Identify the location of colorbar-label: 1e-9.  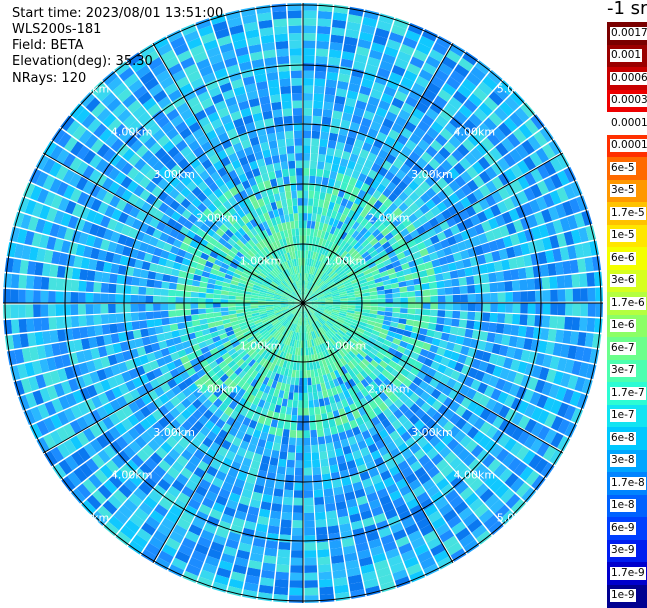
(623, 595).